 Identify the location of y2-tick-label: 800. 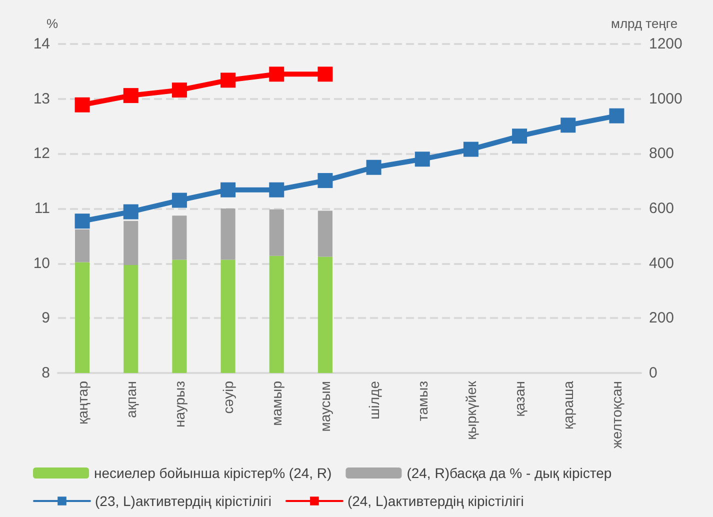
(661, 153).